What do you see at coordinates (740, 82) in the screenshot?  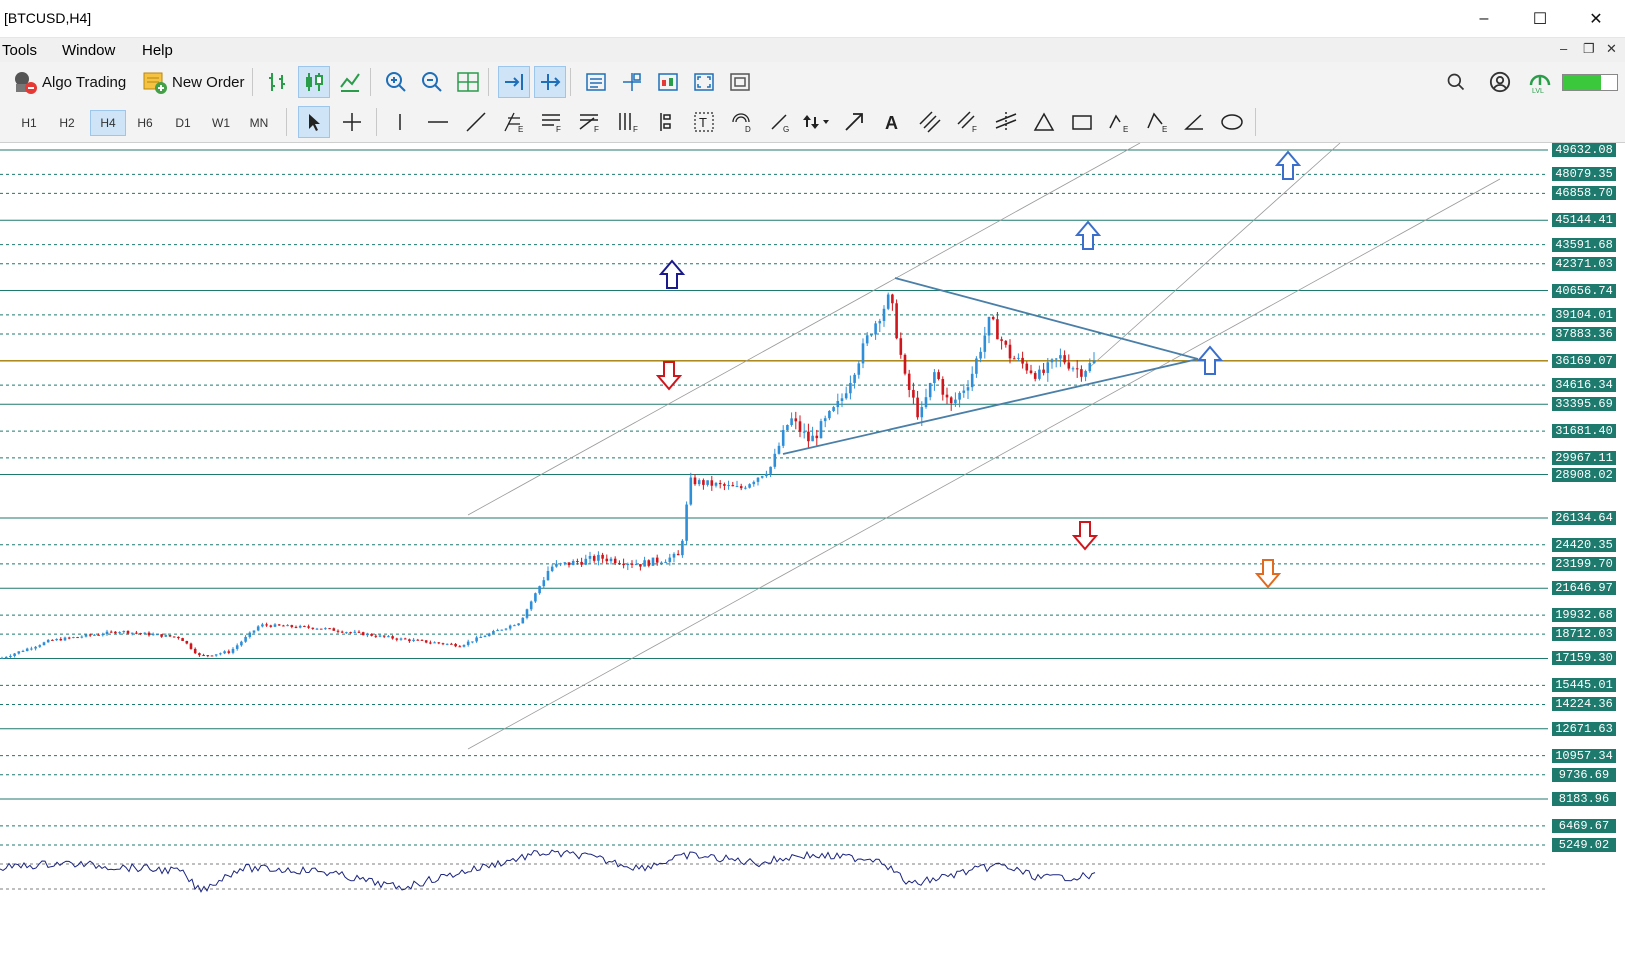 I see `screenshot-button` at bounding box center [740, 82].